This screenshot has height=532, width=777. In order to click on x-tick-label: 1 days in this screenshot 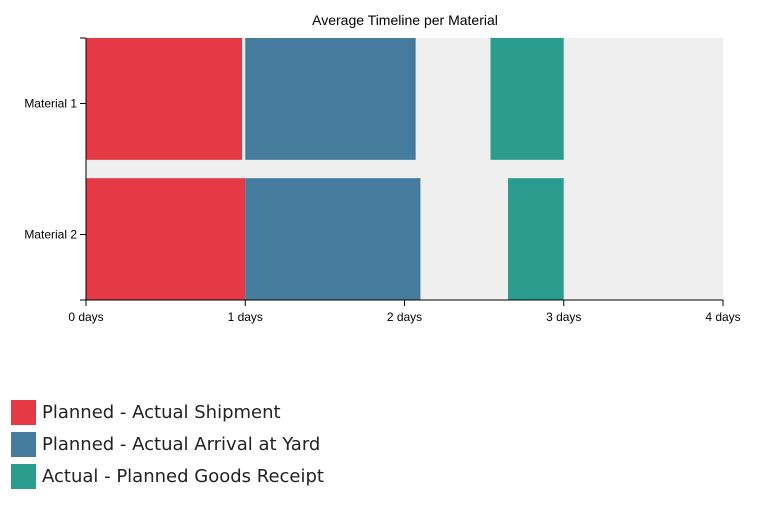, I will do `click(245, 317)`.